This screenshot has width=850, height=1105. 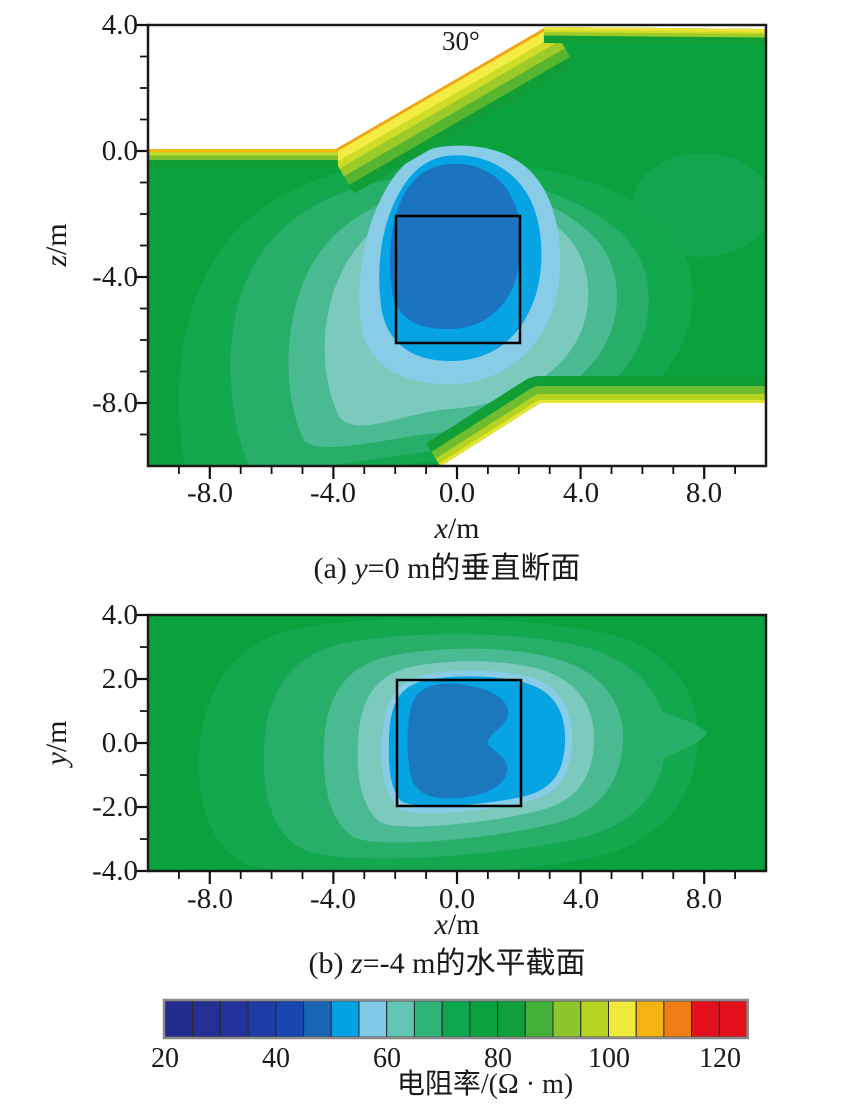 I want to click on plot-b-x-major-ticks, so click(x=457, y=877).